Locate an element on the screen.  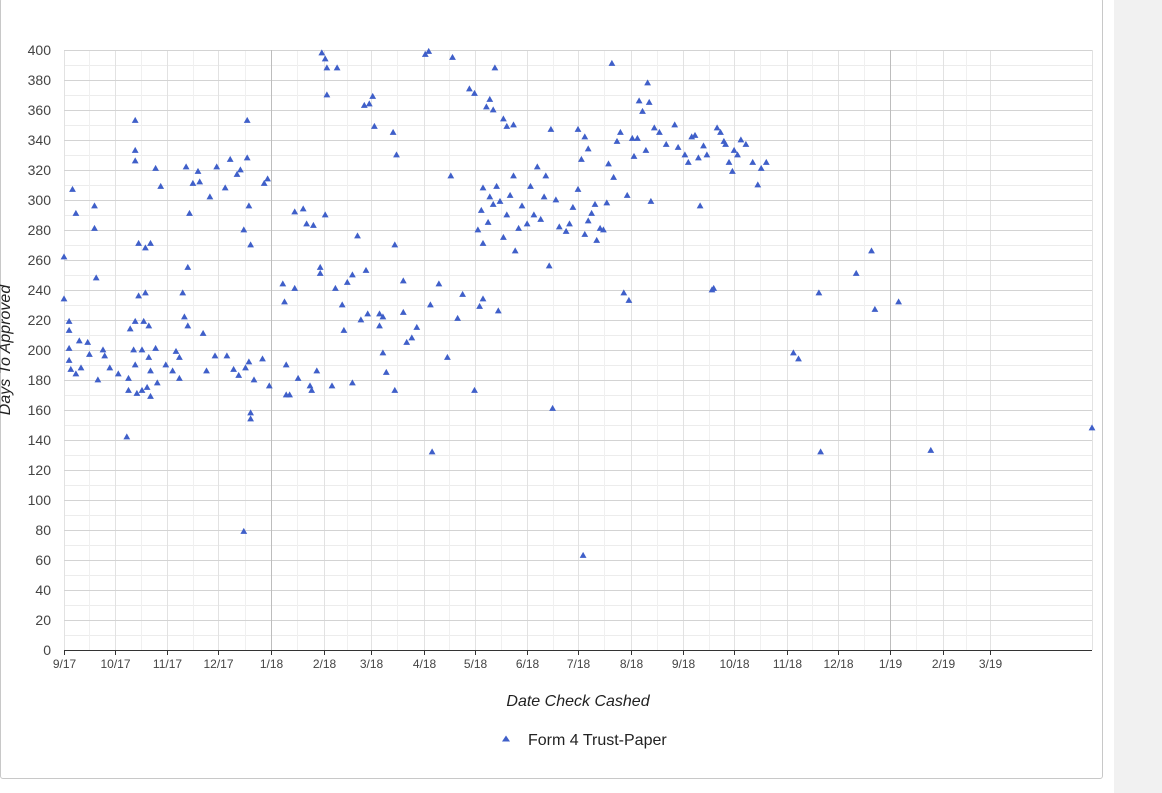
x-tick-label: 3/19 is located at coordinates (991, 664).